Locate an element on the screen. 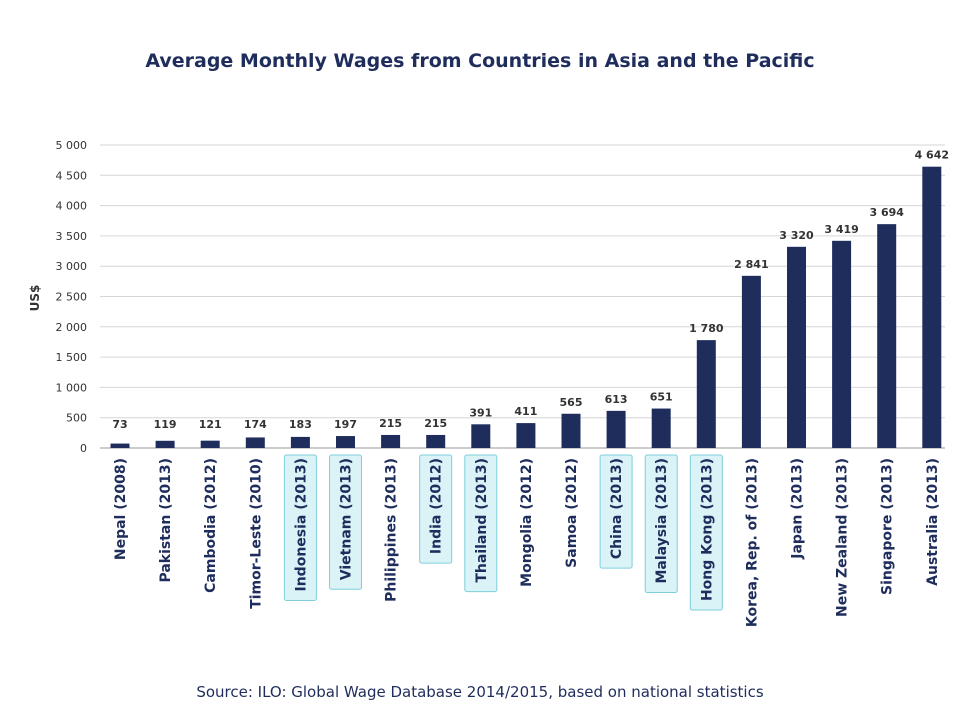  value-label: 3 320 is located at coordinates (796, 235).